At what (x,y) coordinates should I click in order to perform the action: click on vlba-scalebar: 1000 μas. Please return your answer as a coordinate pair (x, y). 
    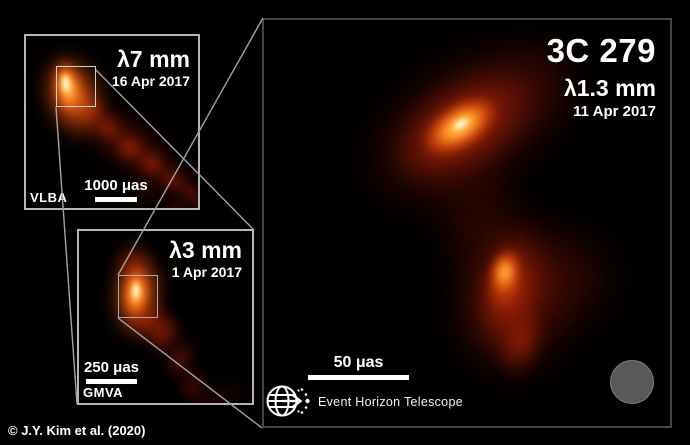
    Looking at the image, I should click on (116, 189).